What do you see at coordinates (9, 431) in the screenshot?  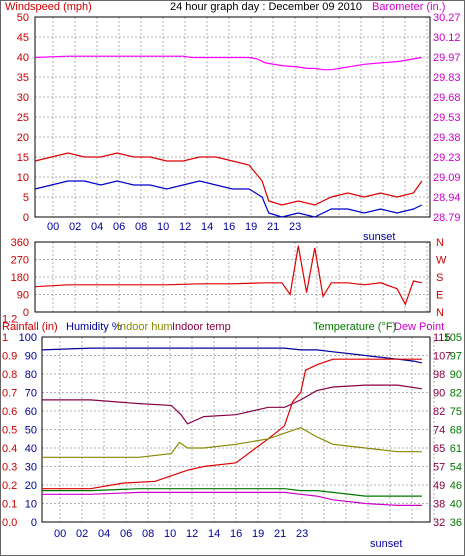 I see `rain-tick-label: 0.5` at bounding box center [9, 431].